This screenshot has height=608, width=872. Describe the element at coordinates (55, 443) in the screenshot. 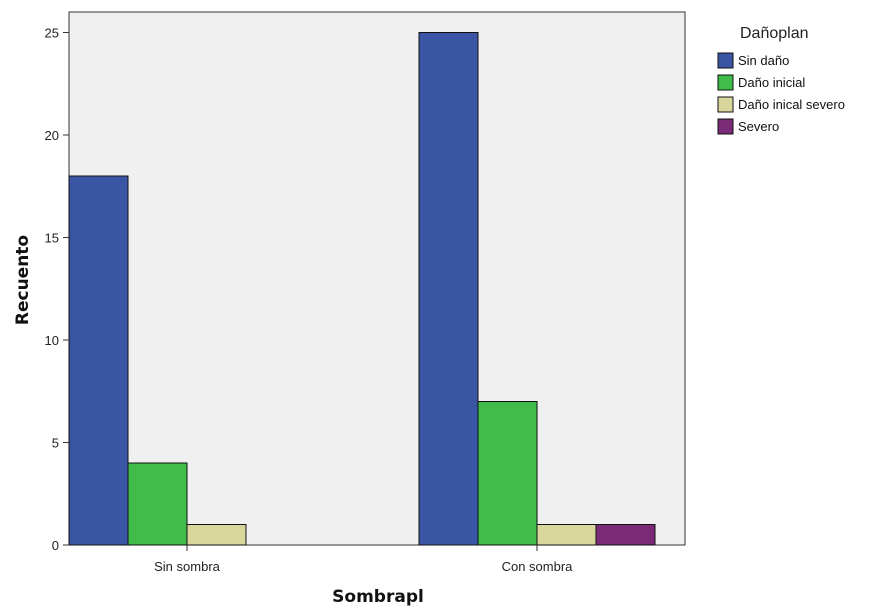

I see `y-tick-label-5: 5` at that location.